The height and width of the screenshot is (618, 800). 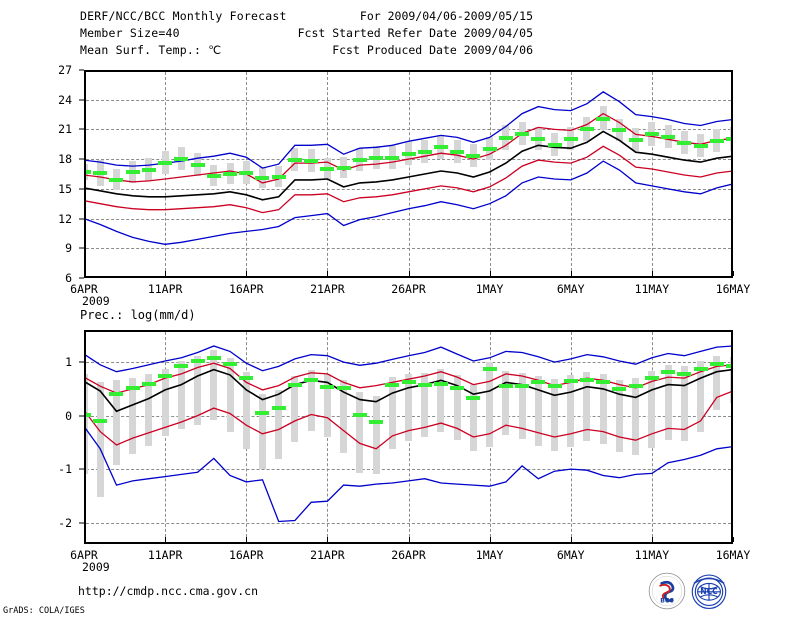 What do you see at coordinates (246, 289) in the screenshot?
I see `x-axis-tick-label: 16APR` at bounding box center [246, 289].